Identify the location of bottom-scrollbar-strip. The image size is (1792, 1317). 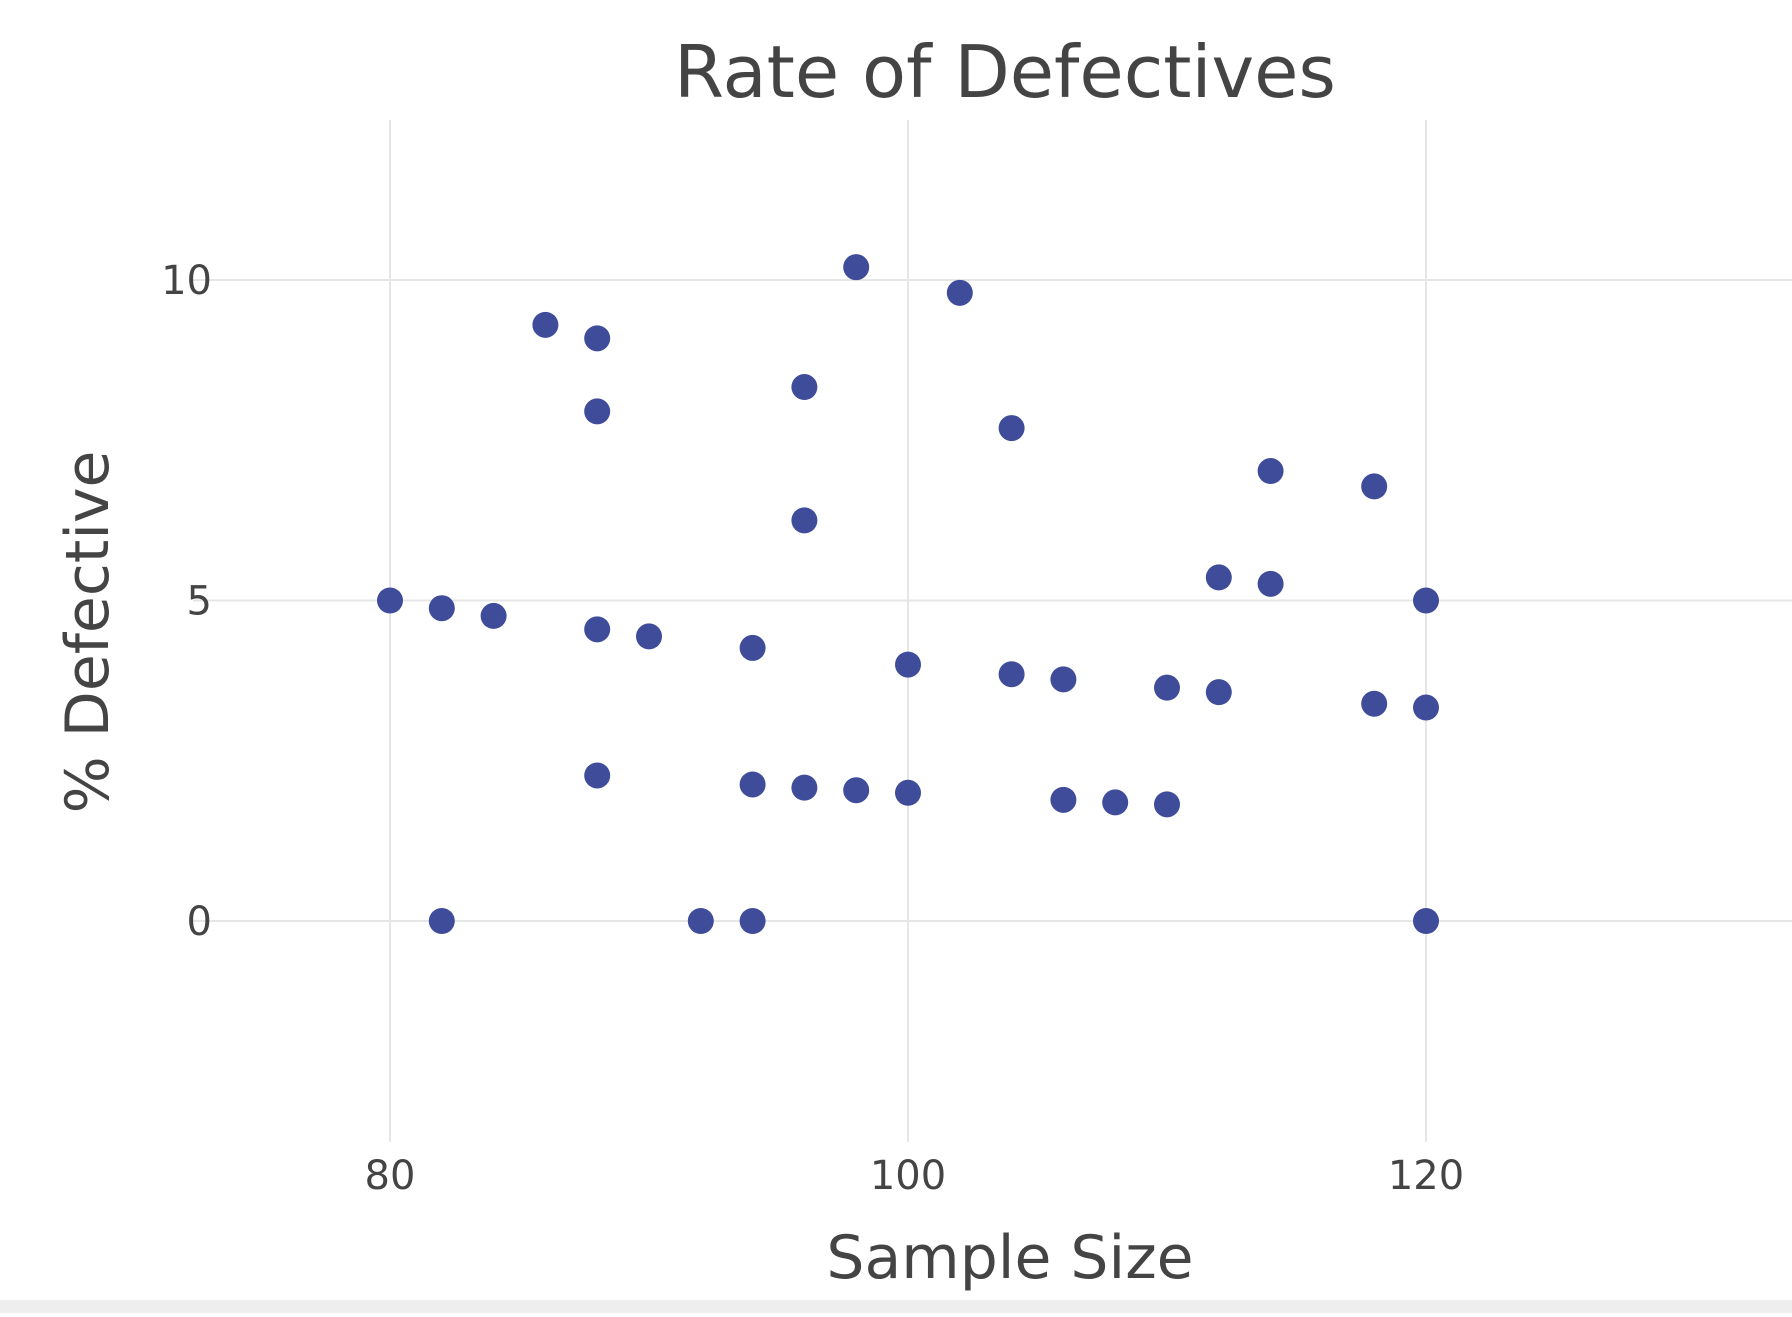
(896, 1306).